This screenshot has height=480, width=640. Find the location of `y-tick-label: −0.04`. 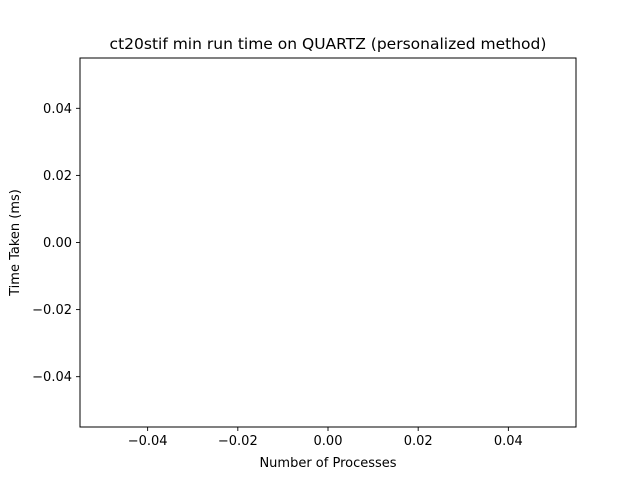

y-tick-label: −0.04 is located at coordinates (52, 377).